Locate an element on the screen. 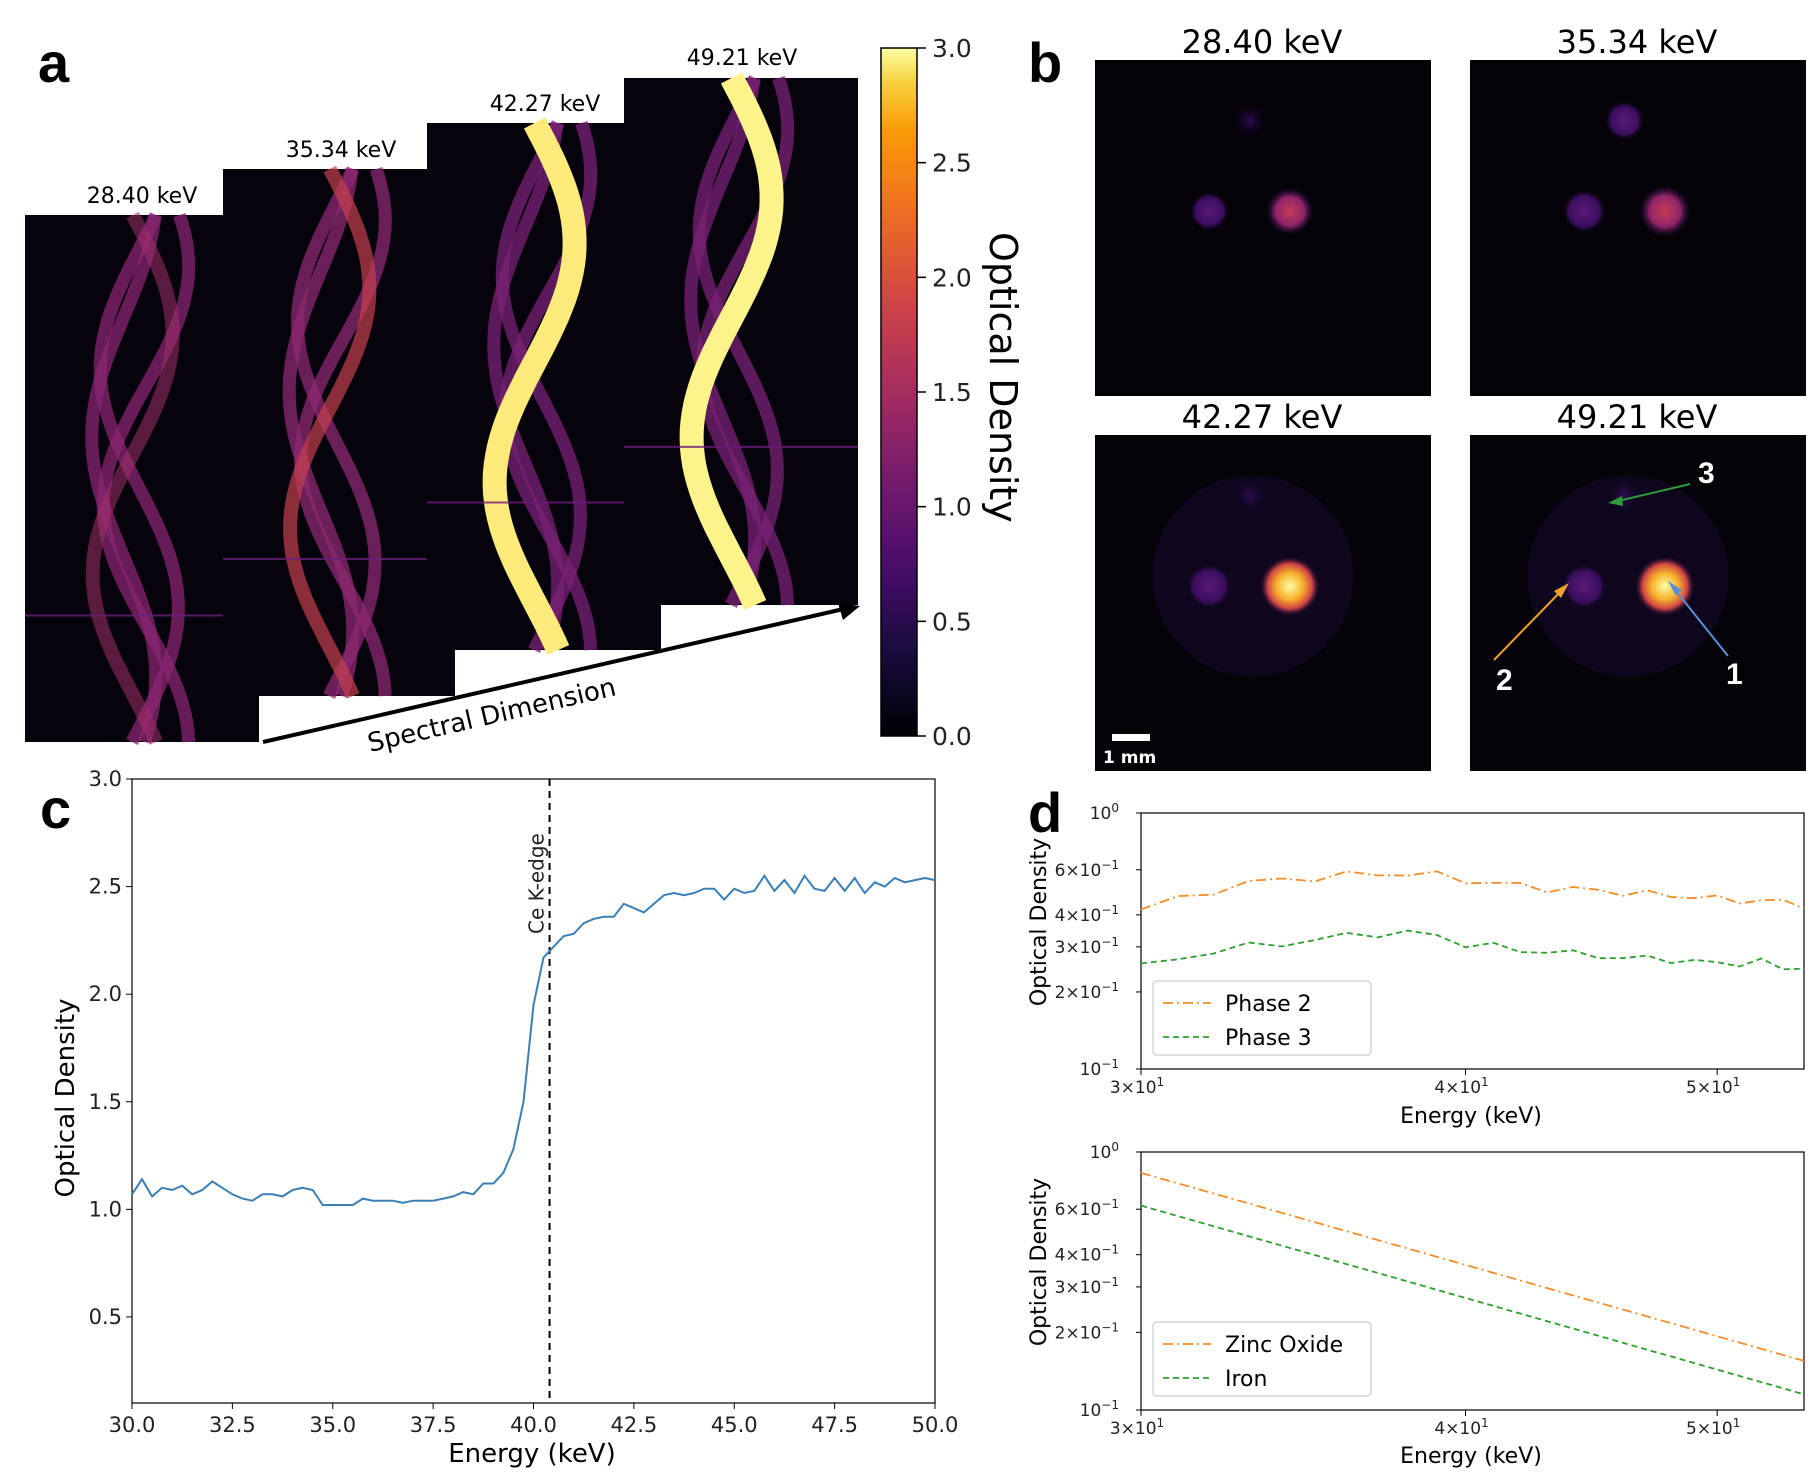  colorbar-ticks: 0.0 0.5 1.0 1.5 2.0 2.5 3.0 is located at coordinates (944, 392).